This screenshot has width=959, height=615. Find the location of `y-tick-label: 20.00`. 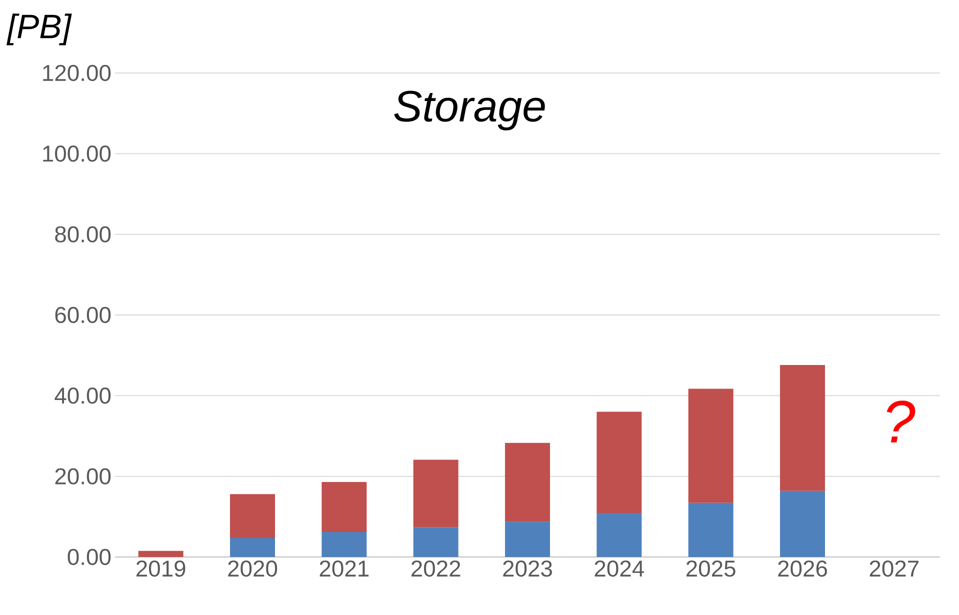

y-tick-label: 20.00 is located at coordinates (83, 476).